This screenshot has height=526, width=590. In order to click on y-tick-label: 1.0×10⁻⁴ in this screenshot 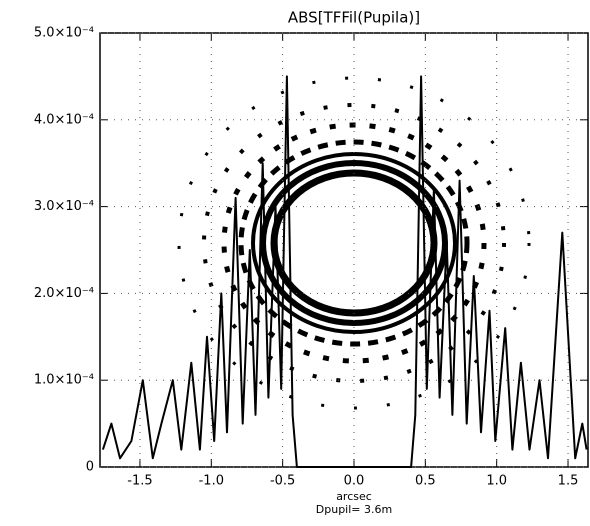, I will do `click(64, 380)`.